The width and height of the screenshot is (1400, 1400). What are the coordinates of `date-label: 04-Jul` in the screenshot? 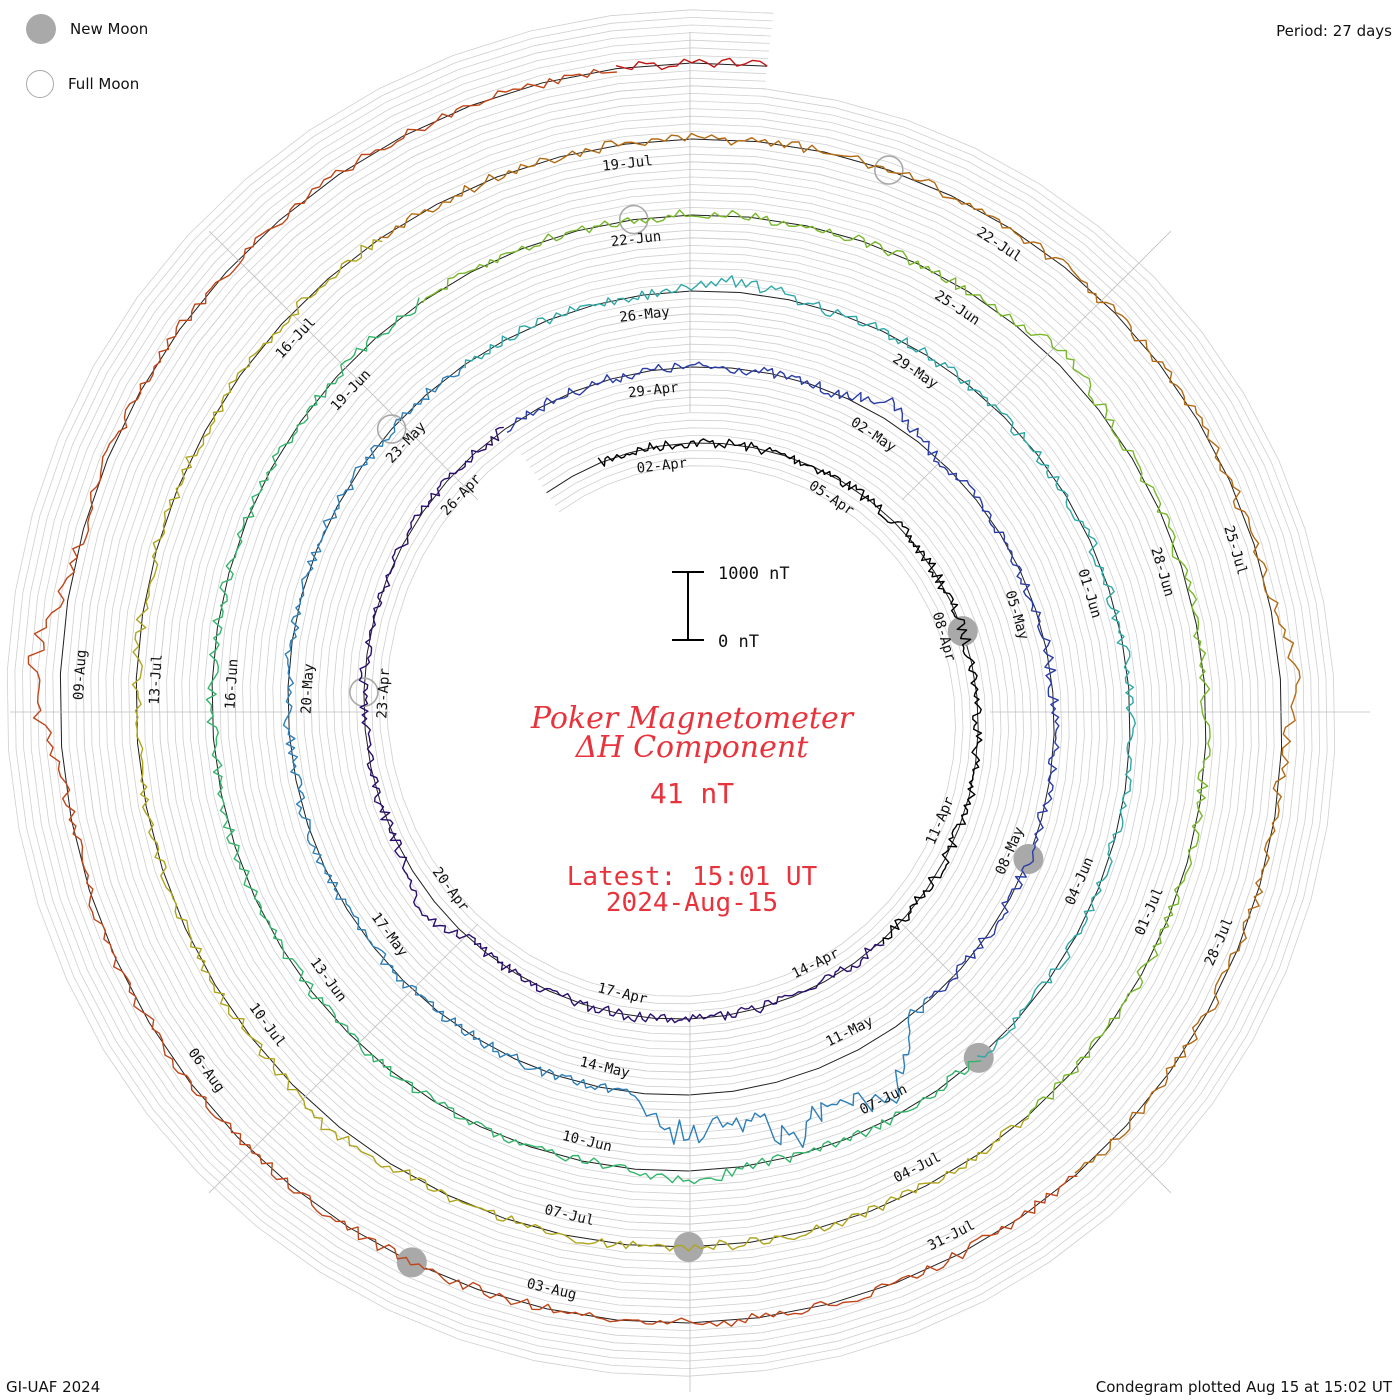 It's located at (917, 1167).